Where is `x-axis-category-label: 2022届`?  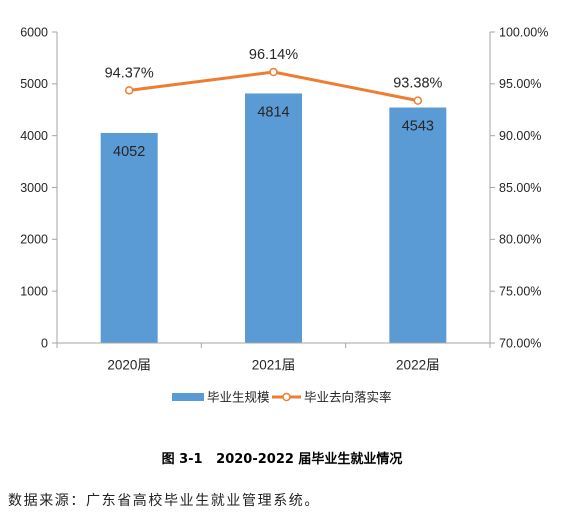 x-axis-category-label: 2022届 is located at coordinates (418, 365).